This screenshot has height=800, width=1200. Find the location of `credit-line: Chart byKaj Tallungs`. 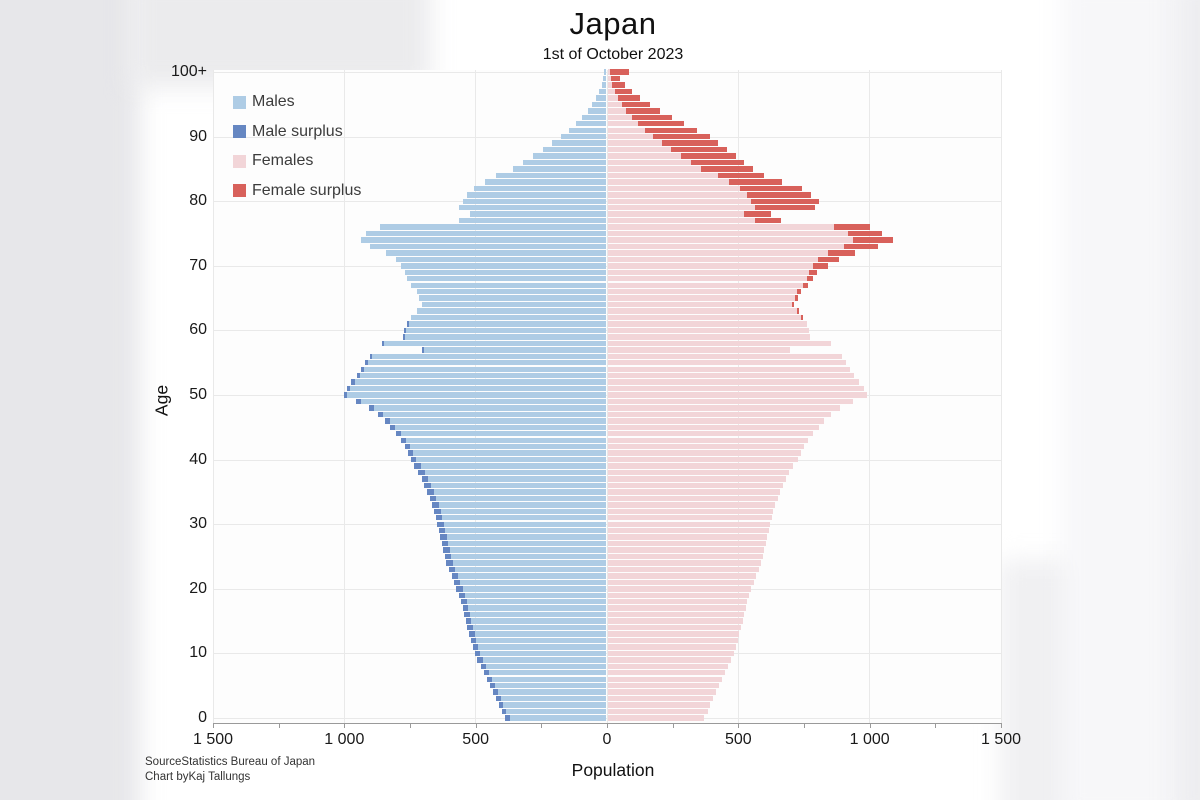

credit-line: Chart byKaj Tallungs is located at coordinates (198, 777).